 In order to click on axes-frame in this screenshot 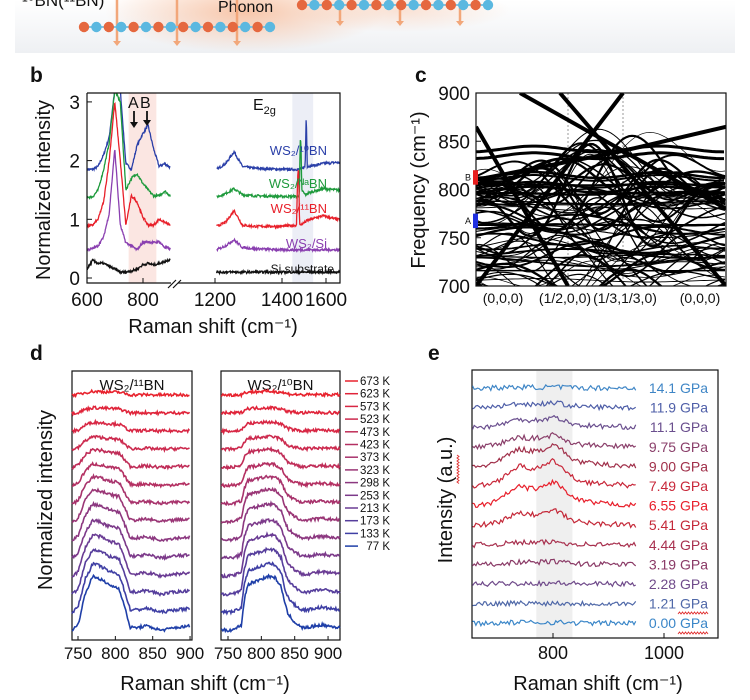, I will do `click(595, 504)`.